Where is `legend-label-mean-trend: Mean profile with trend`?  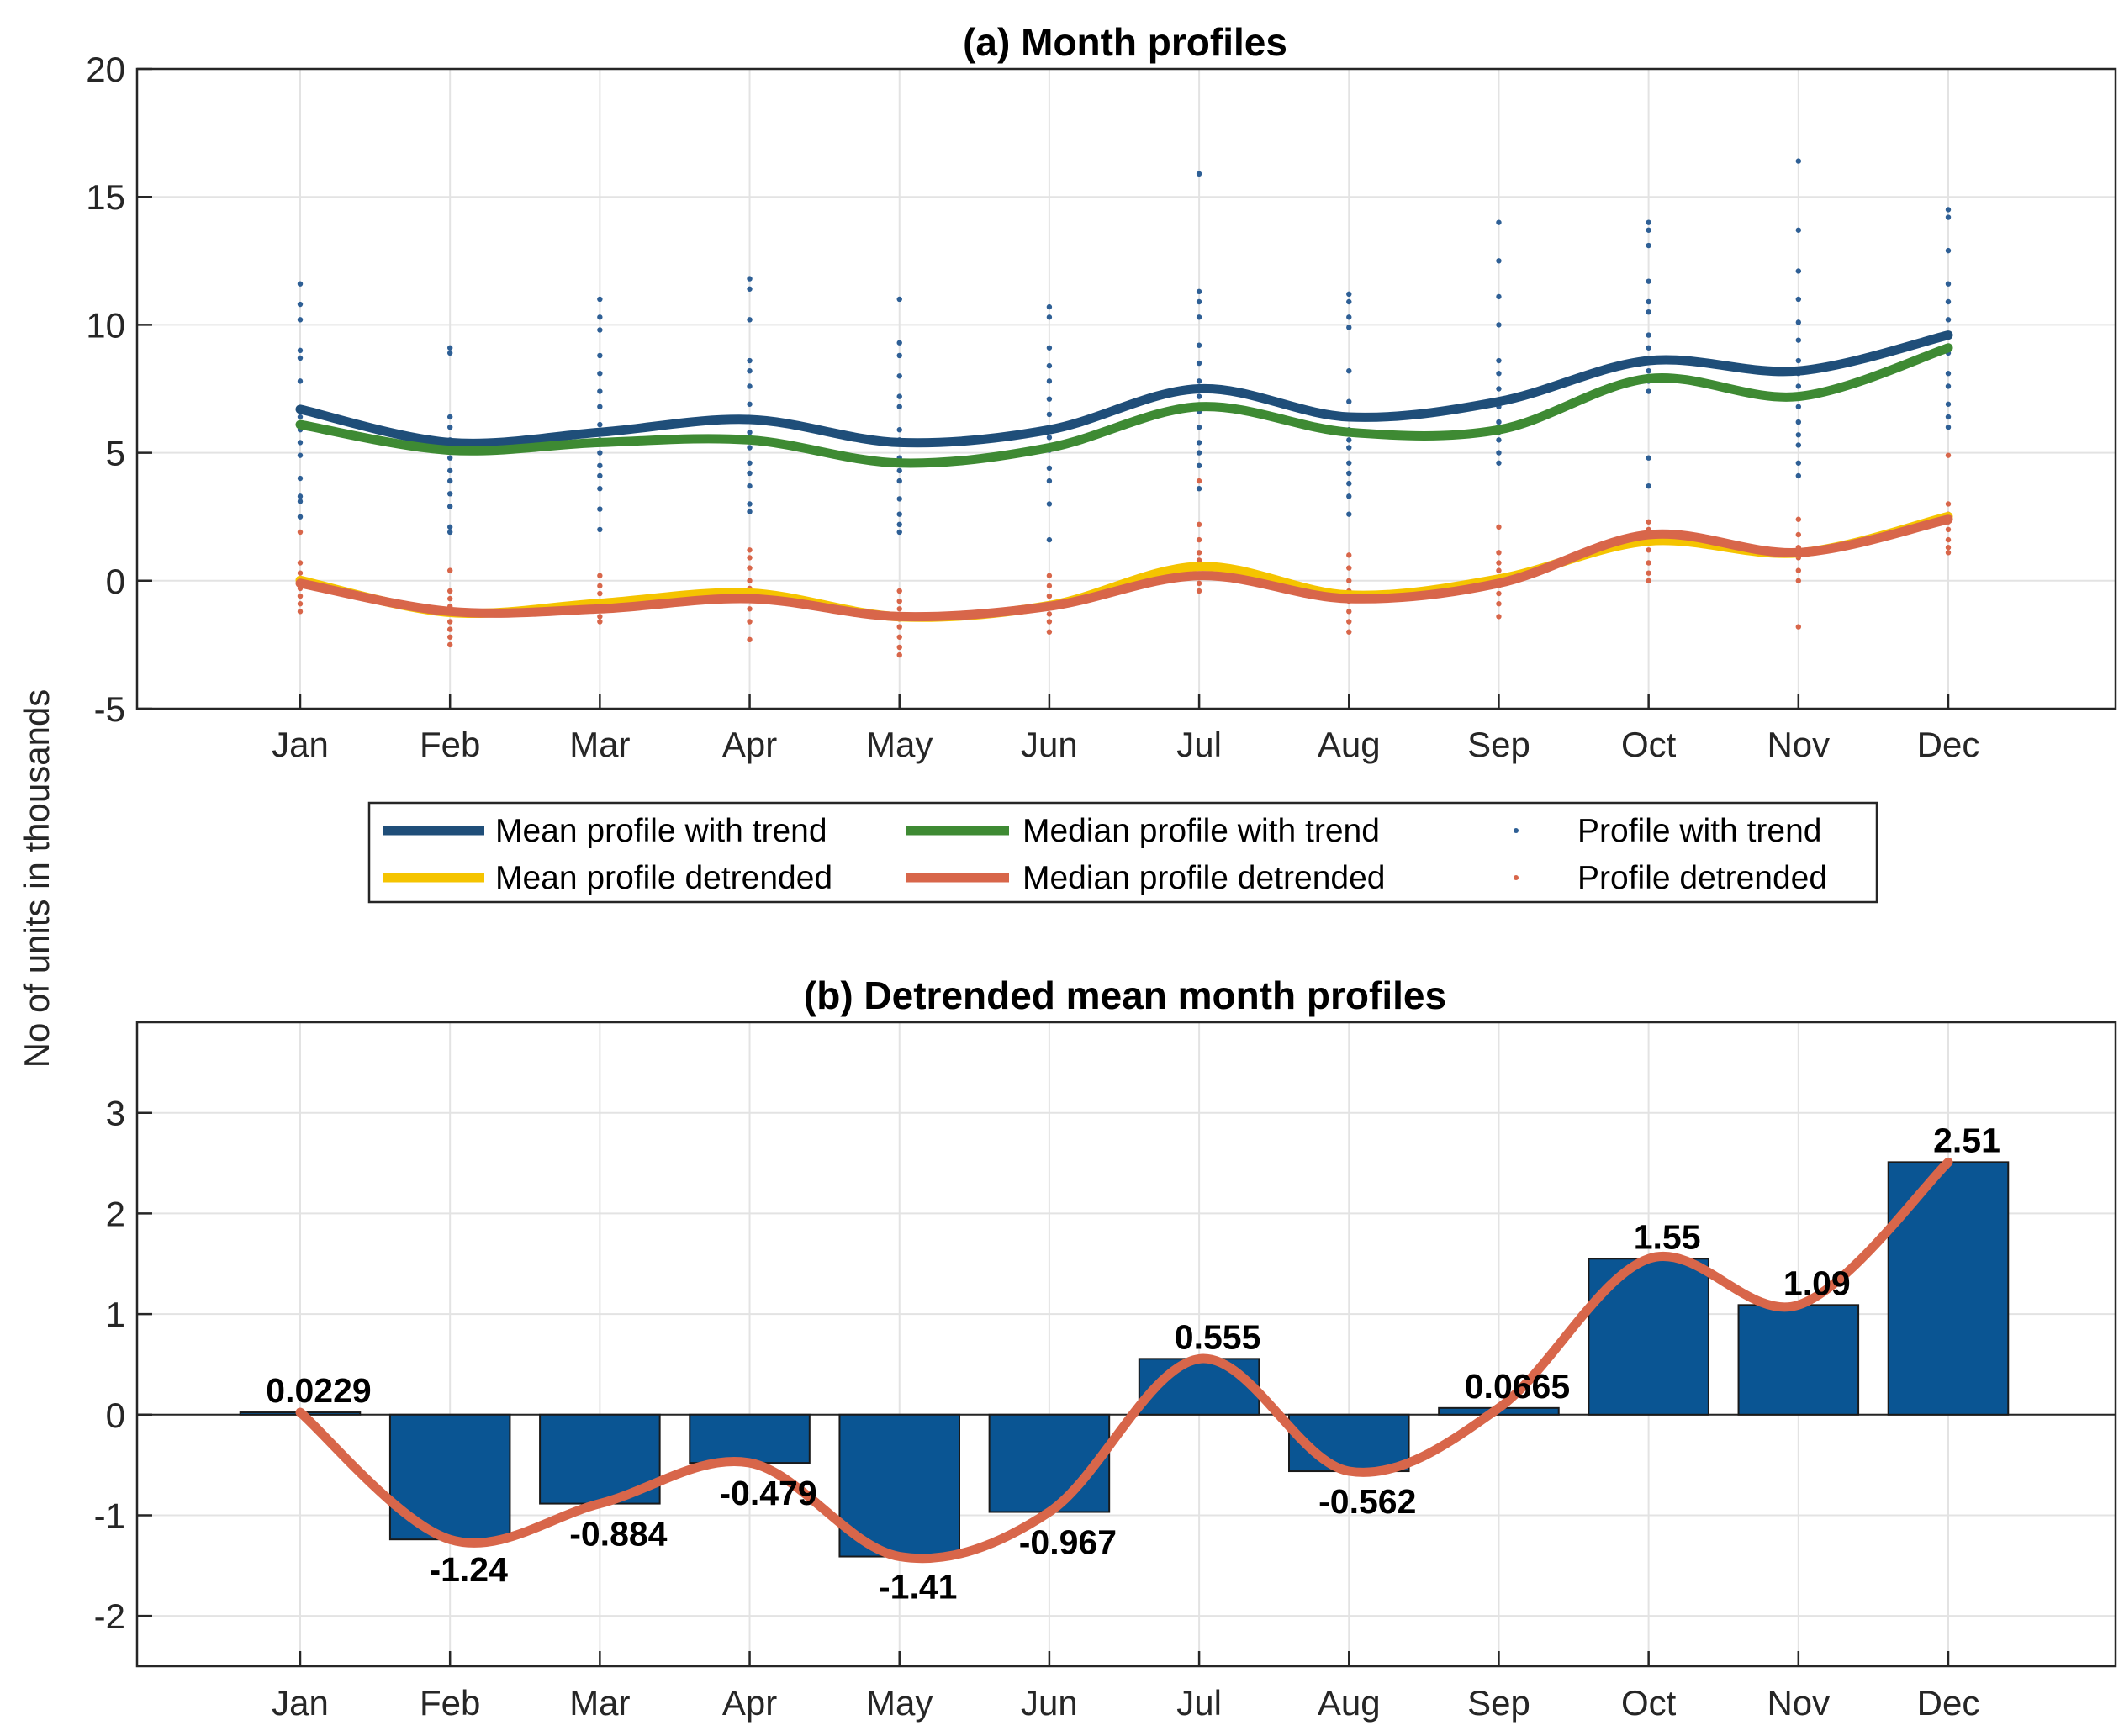
legend-label-mean-trend: Mean profile with trend is located at coordinates (661, 831).